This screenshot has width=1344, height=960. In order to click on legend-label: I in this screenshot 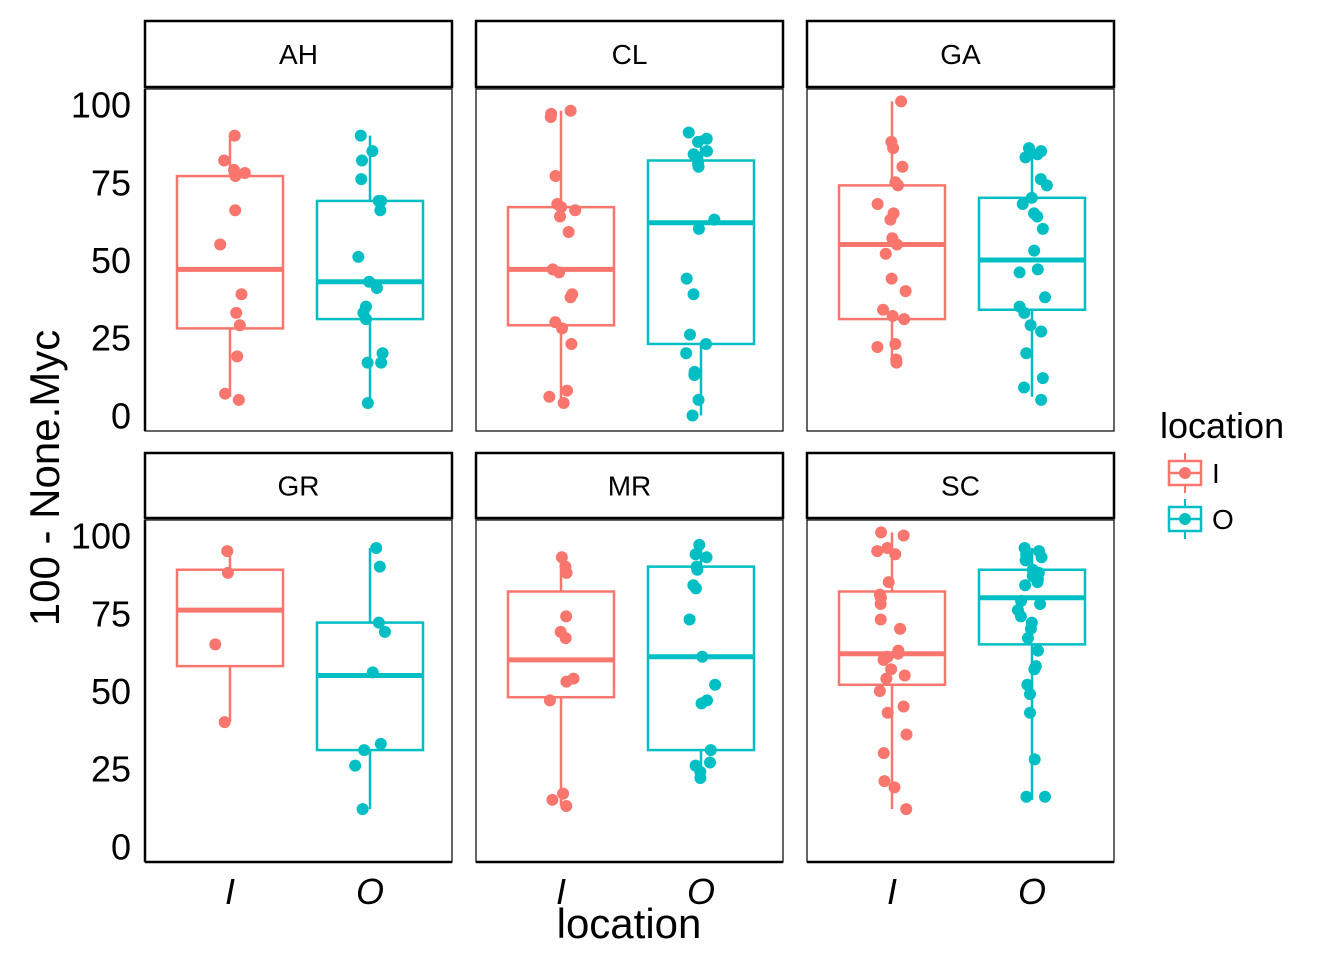, I will do `click(1216, 473)`.